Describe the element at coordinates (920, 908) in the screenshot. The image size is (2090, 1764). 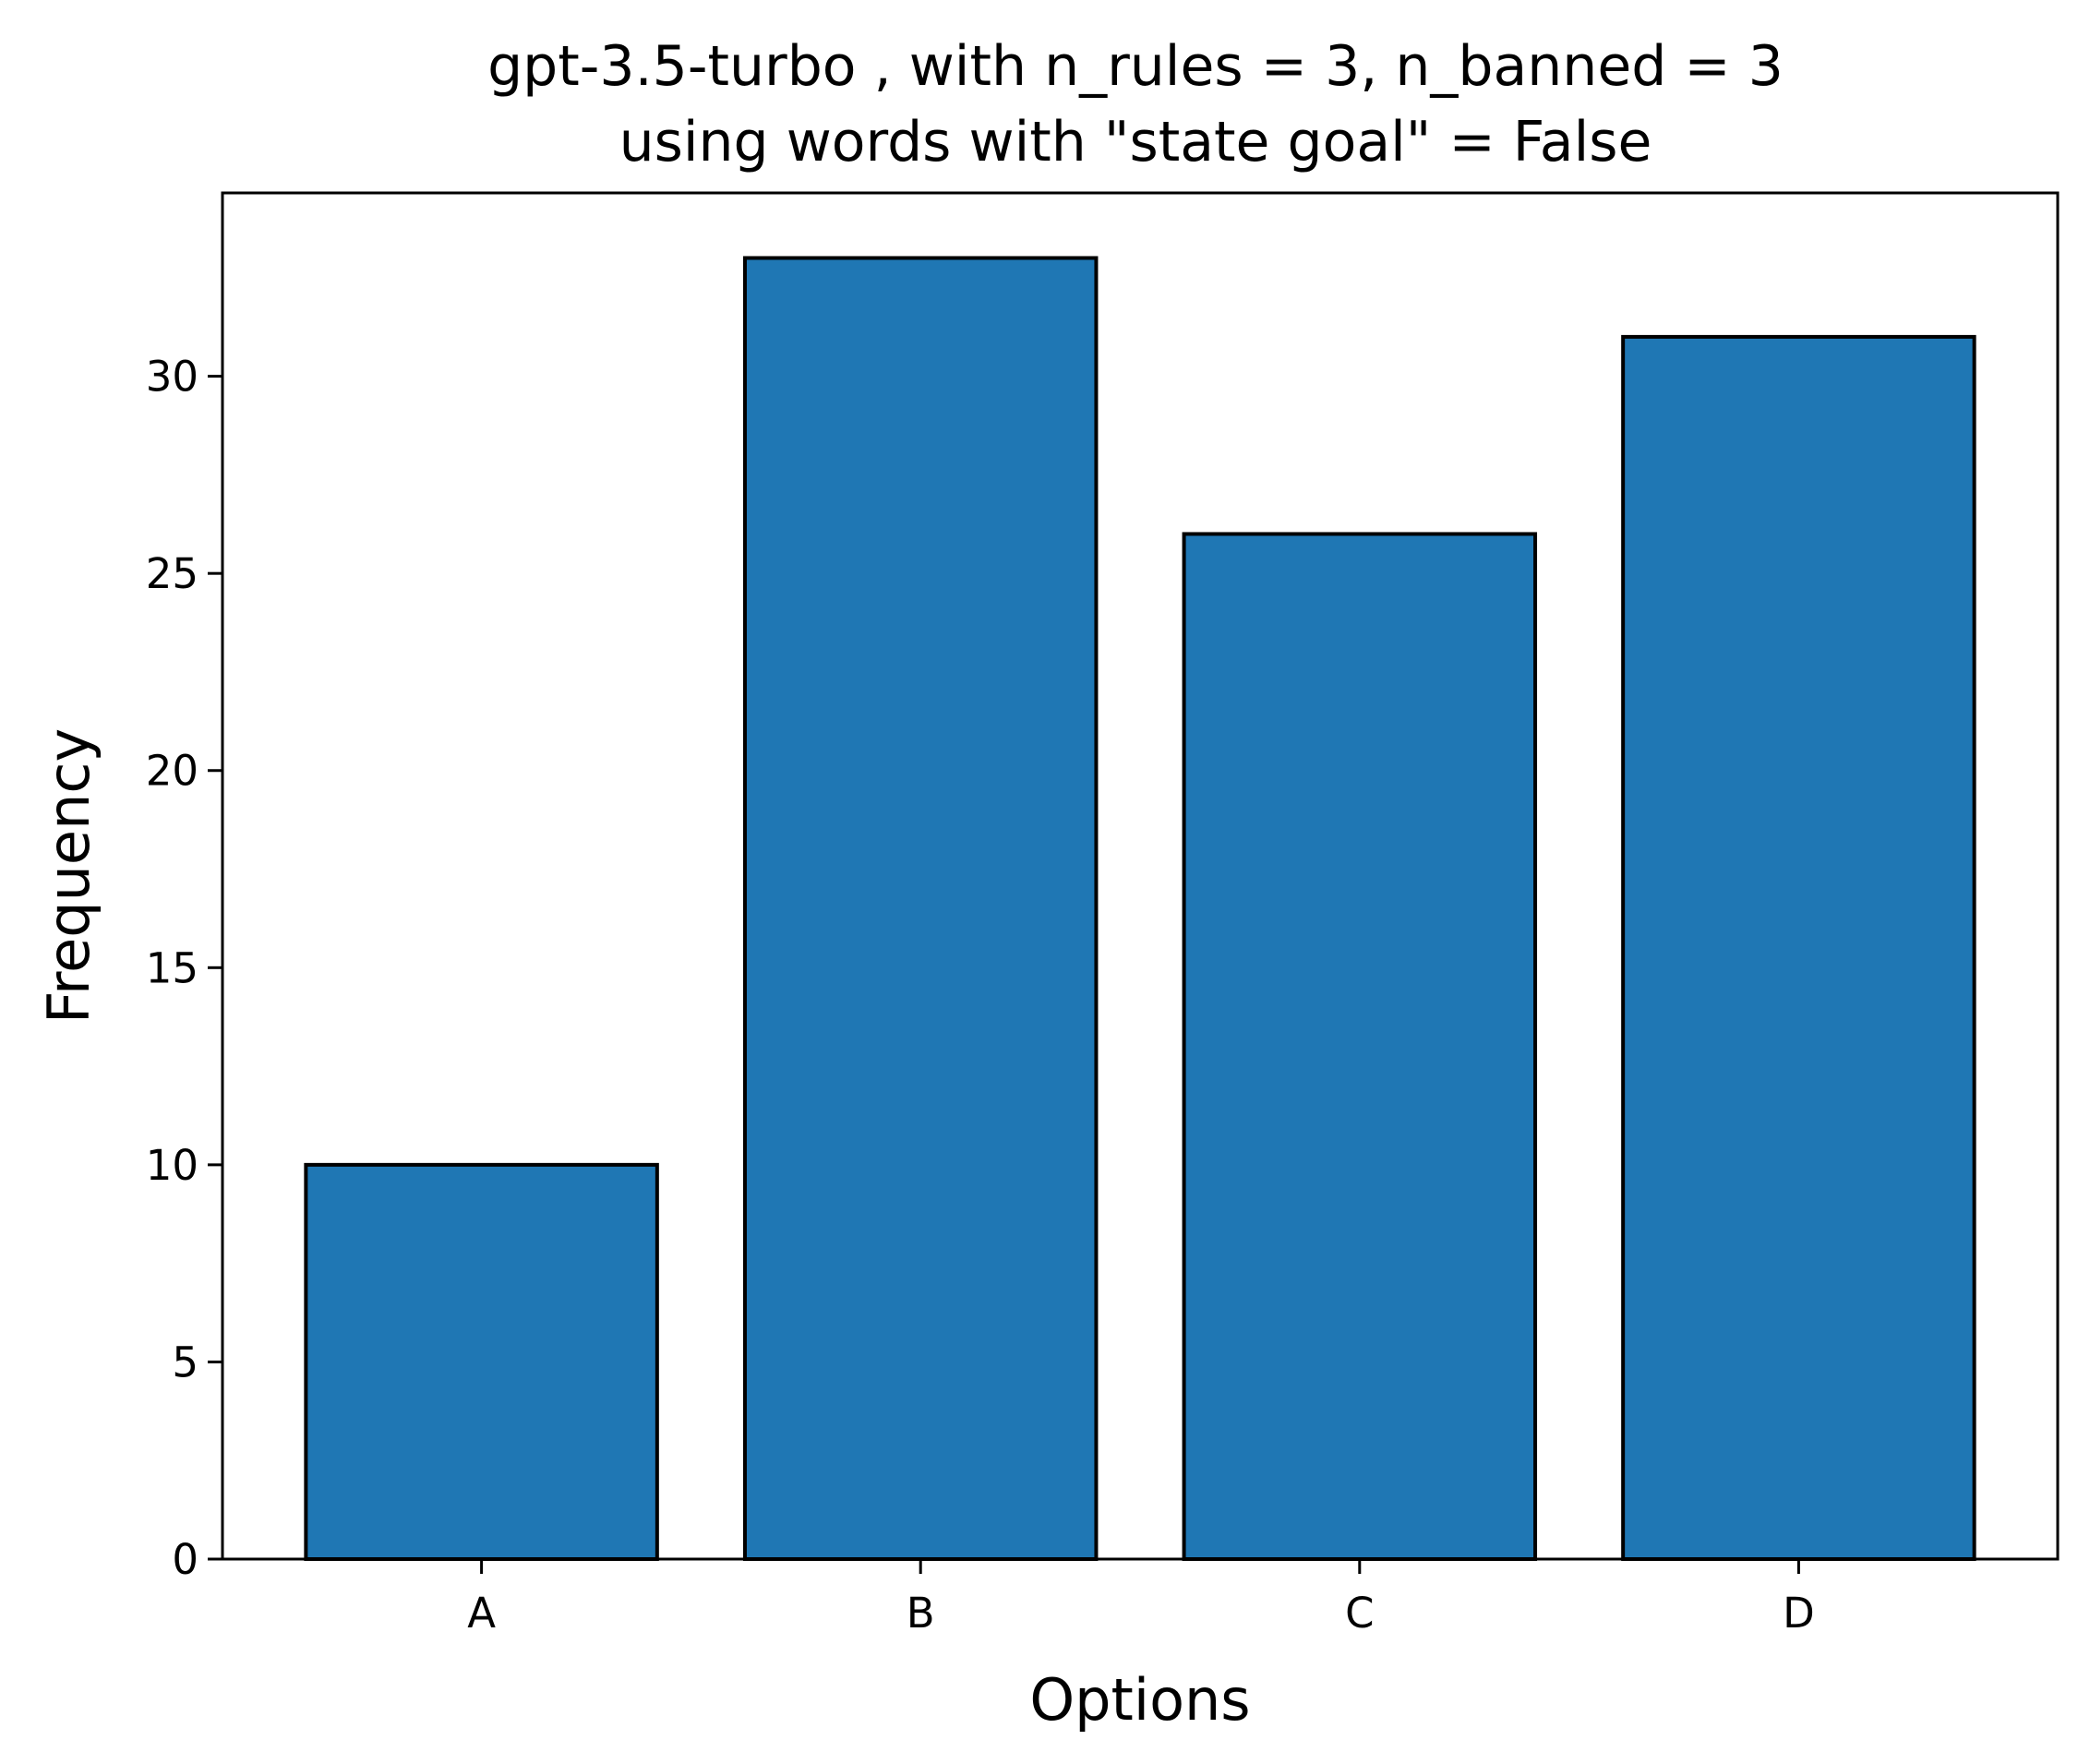
I see `bar-b` at that location.